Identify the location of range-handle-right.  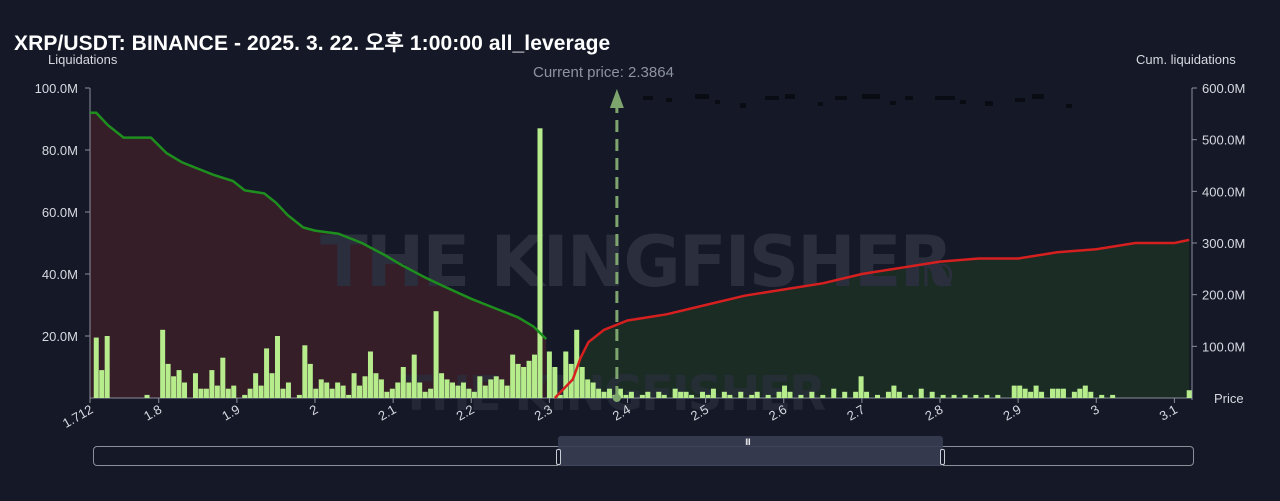
(942, 457).